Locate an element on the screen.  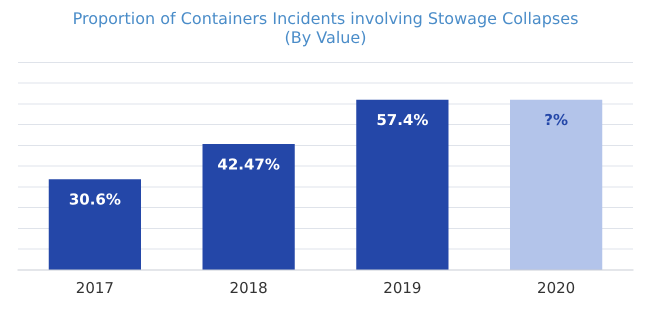
x-tick-label: 2019 is located at coordinates (402, 287).